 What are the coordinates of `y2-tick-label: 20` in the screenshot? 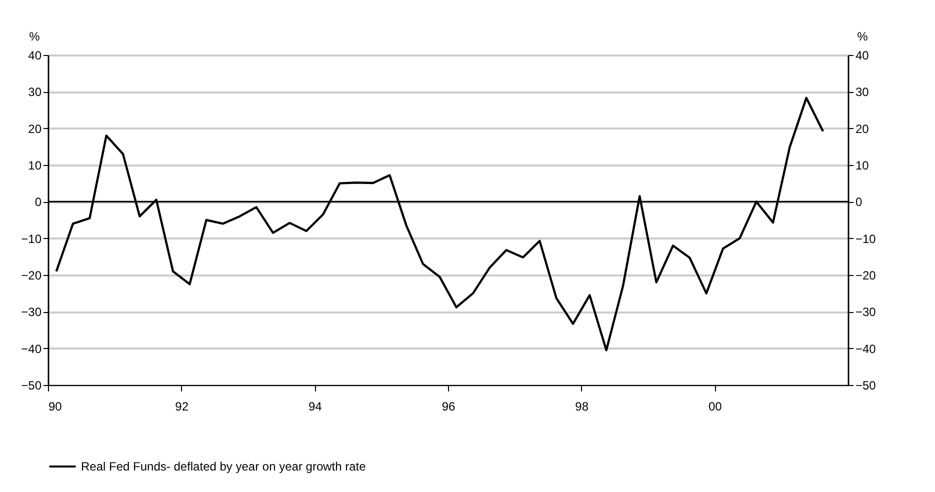 It's located at (863, 129).